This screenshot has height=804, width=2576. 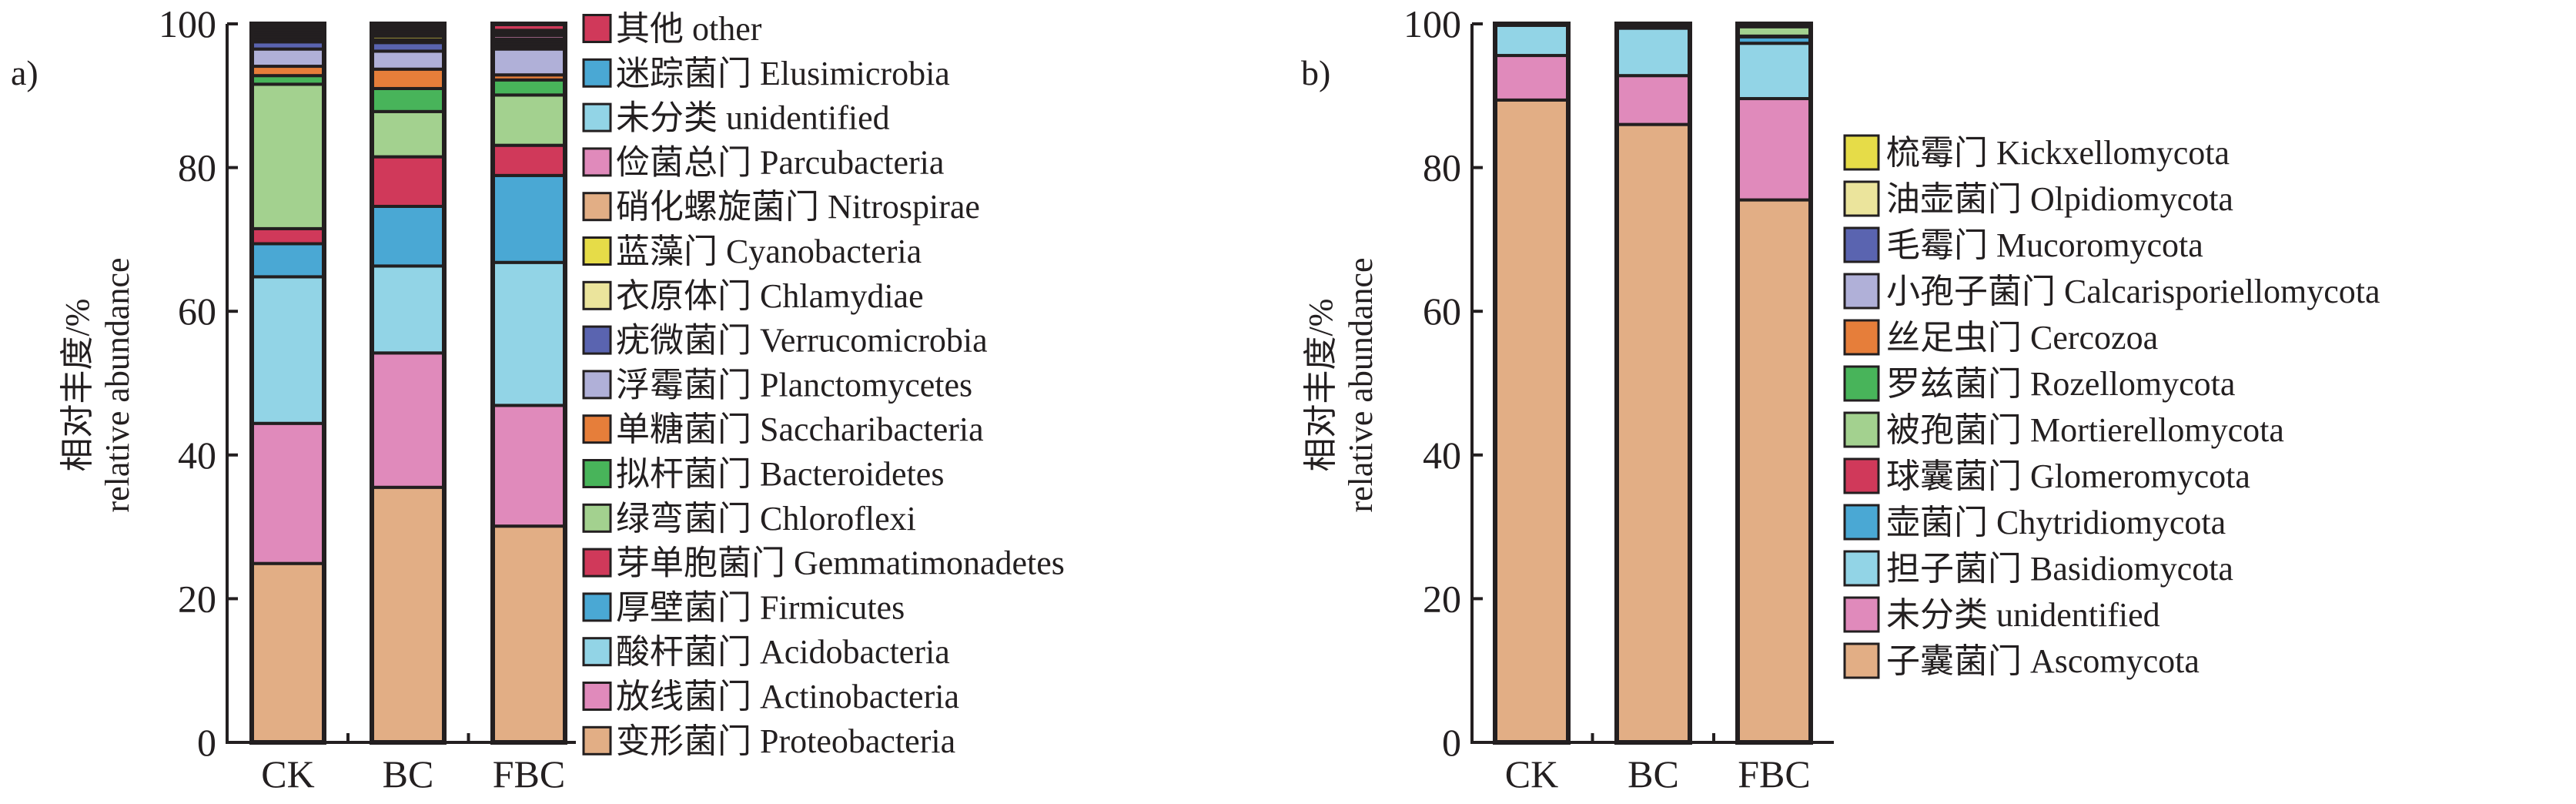 What do you see at coordinates (2059, 199) in the screenshot?
I see `legend-label: 油壶菌门 Olpidiomycota` at bounding box center [2059, 199].